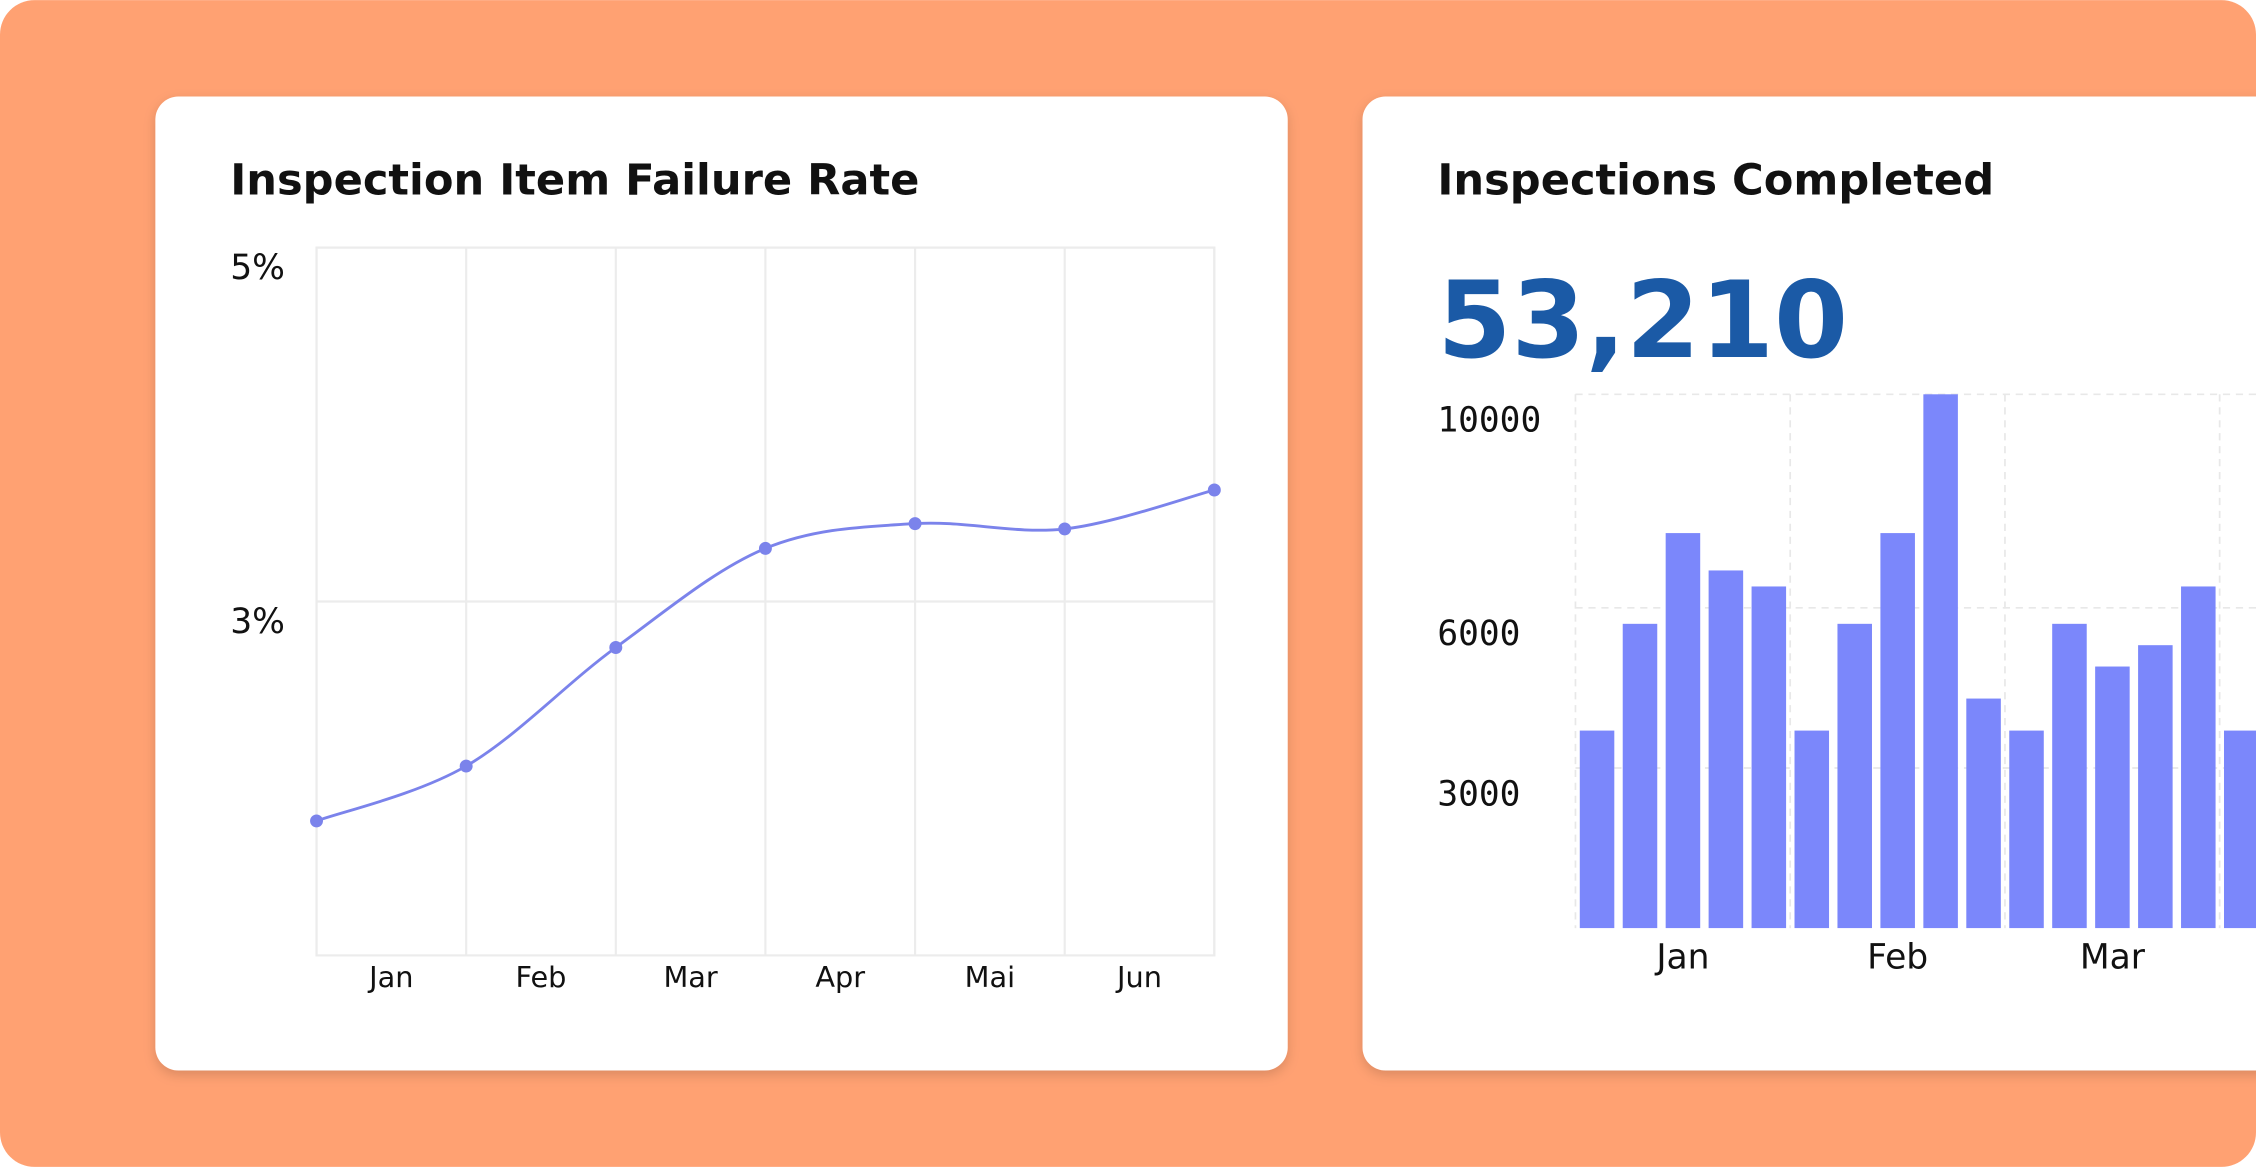 This screenshot has height=1167, width=2256. What do you see at coordinates (1715, 180) in the screenshot?
I see `card-title: Inspections Completed` at bounding box center [1715, 180].